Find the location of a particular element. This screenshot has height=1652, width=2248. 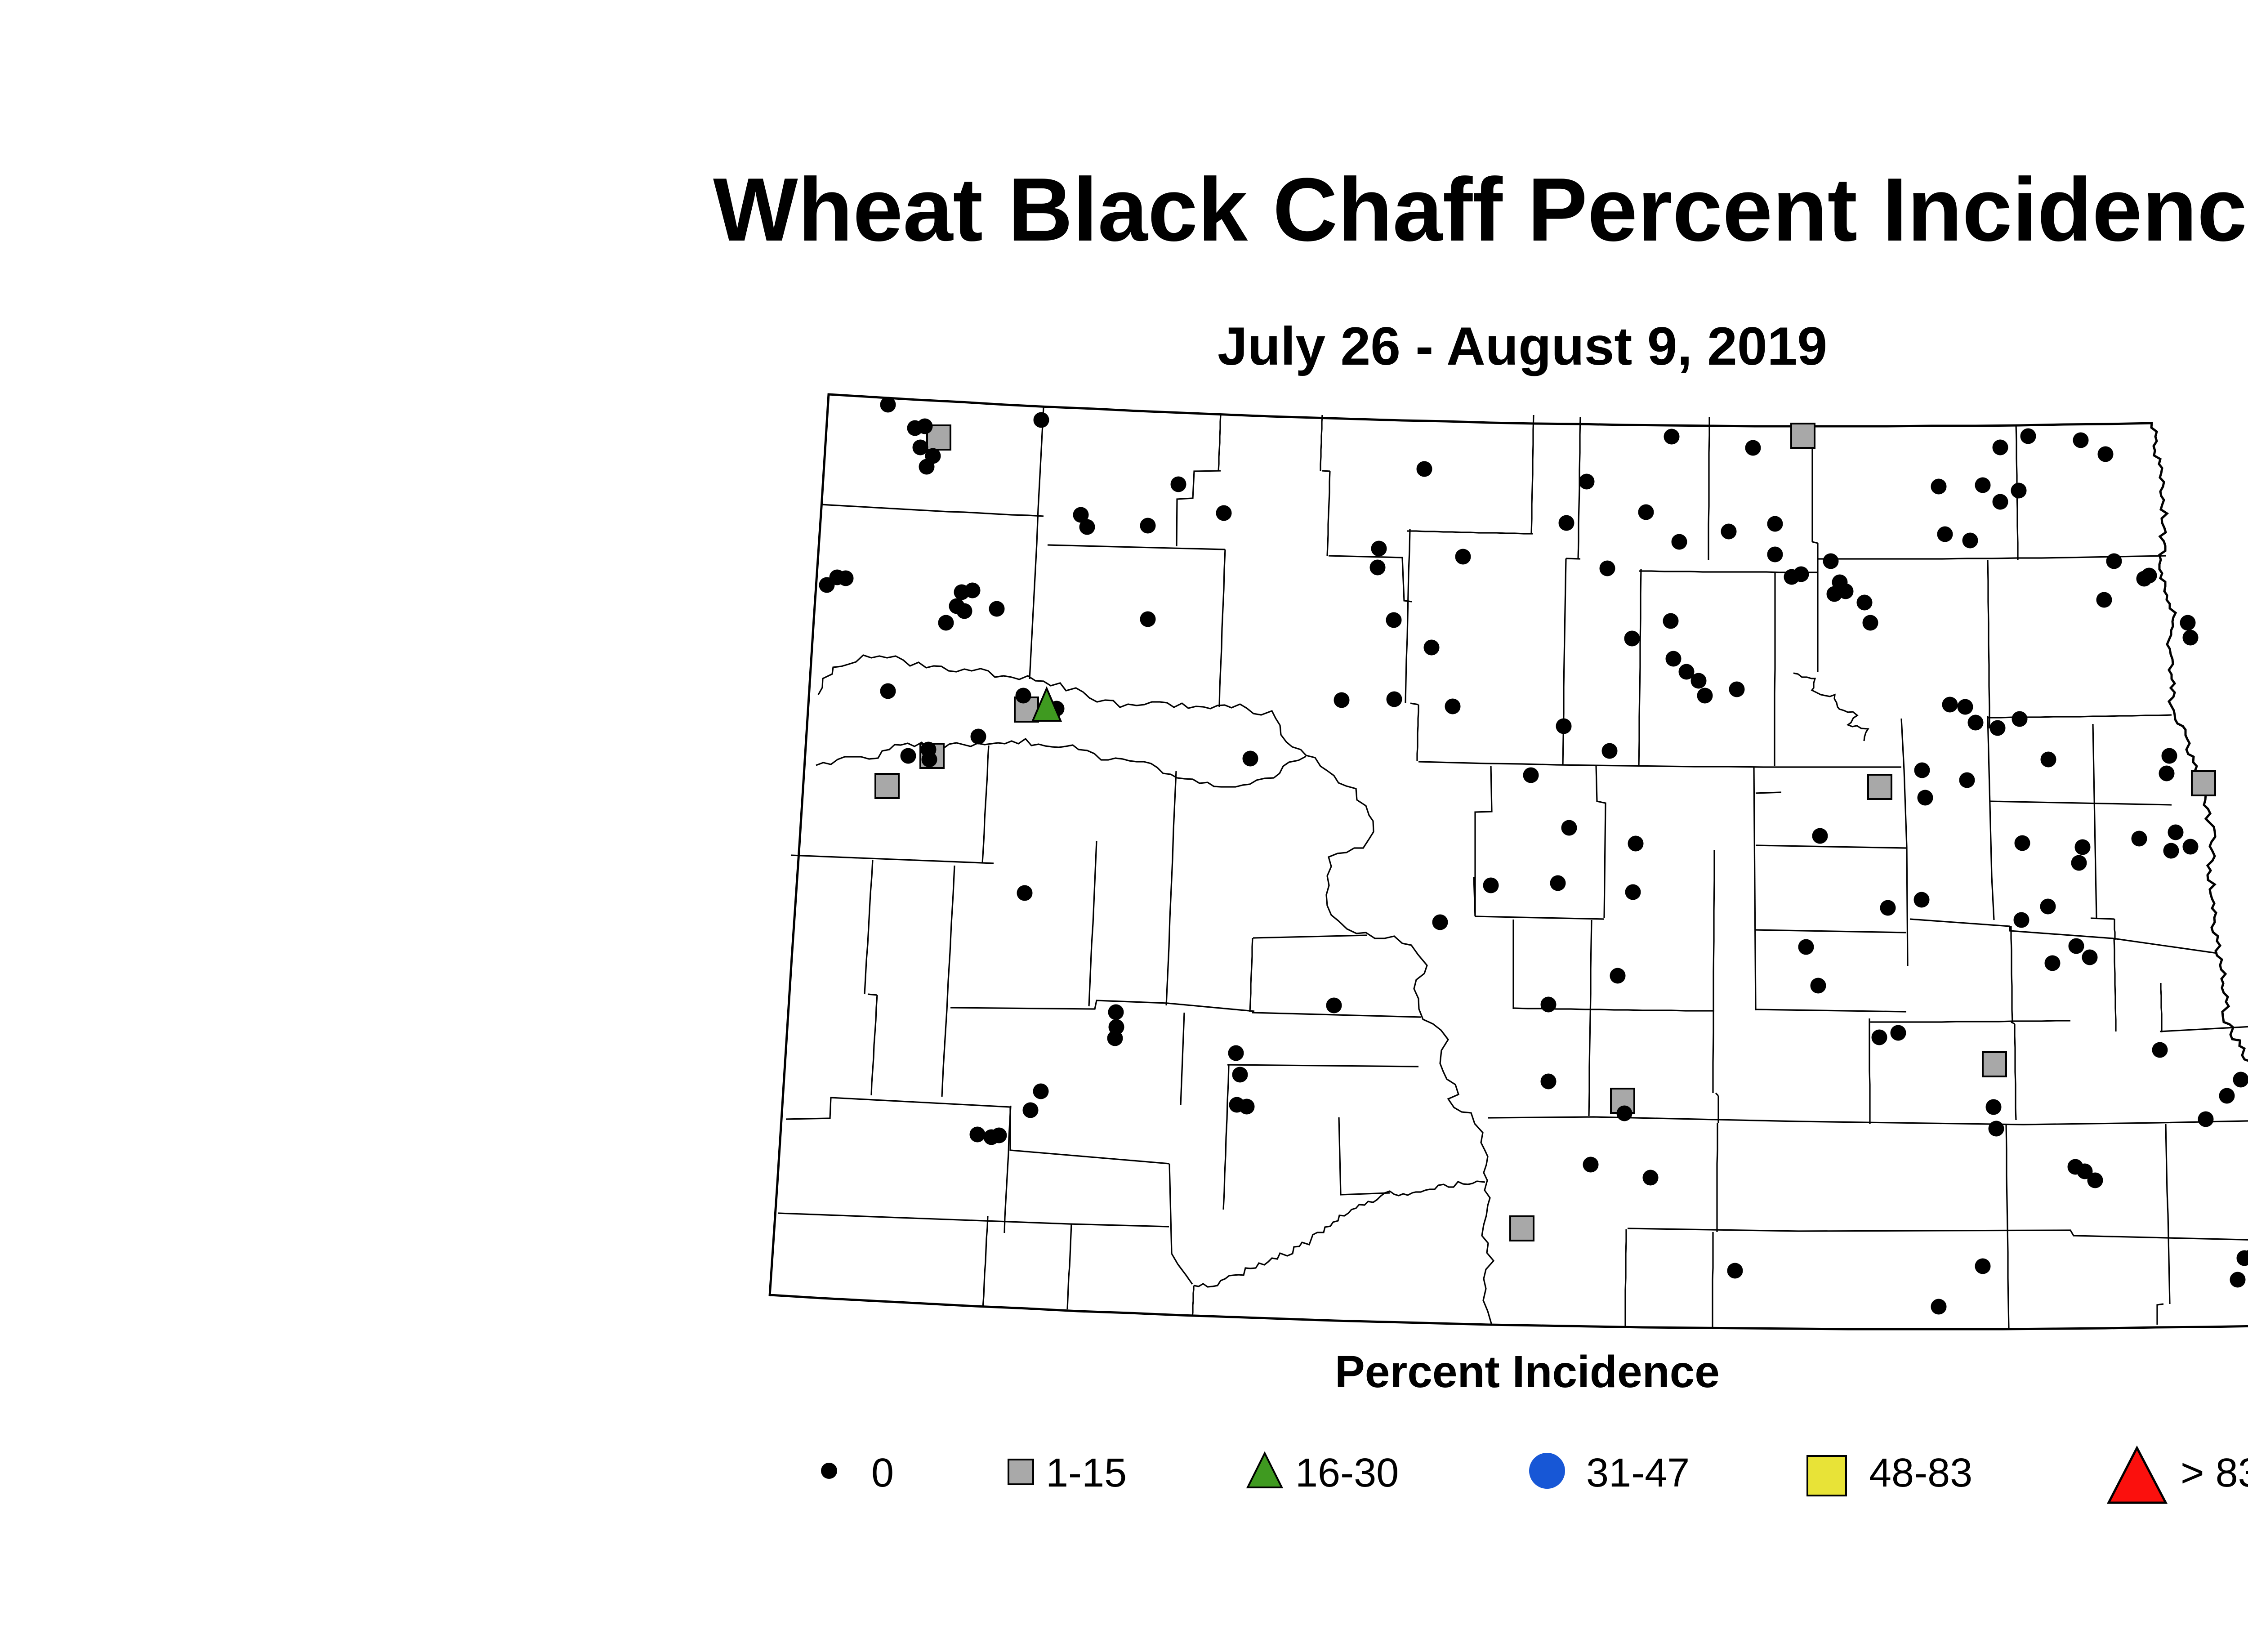

svg-text: Percent Incidence is located at coordinates (1527, 1372).